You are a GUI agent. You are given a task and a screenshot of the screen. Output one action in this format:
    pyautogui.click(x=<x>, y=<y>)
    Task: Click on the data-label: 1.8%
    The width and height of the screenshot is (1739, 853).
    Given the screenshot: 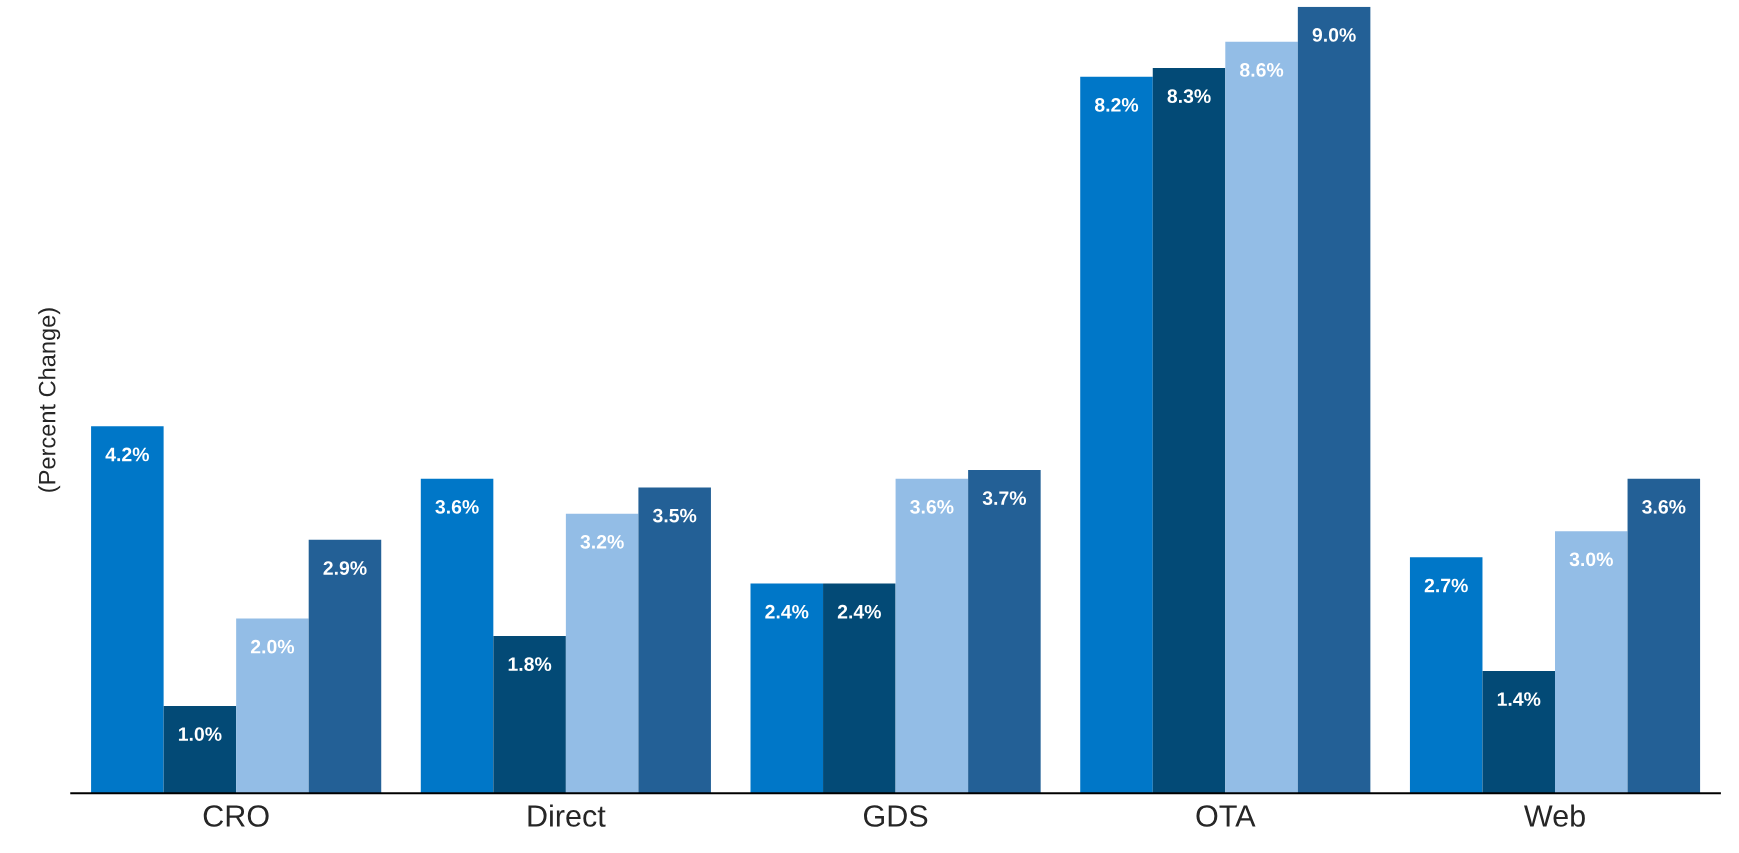 What is the action you would take?
    pyautogui.click(x=530, y=664)
    